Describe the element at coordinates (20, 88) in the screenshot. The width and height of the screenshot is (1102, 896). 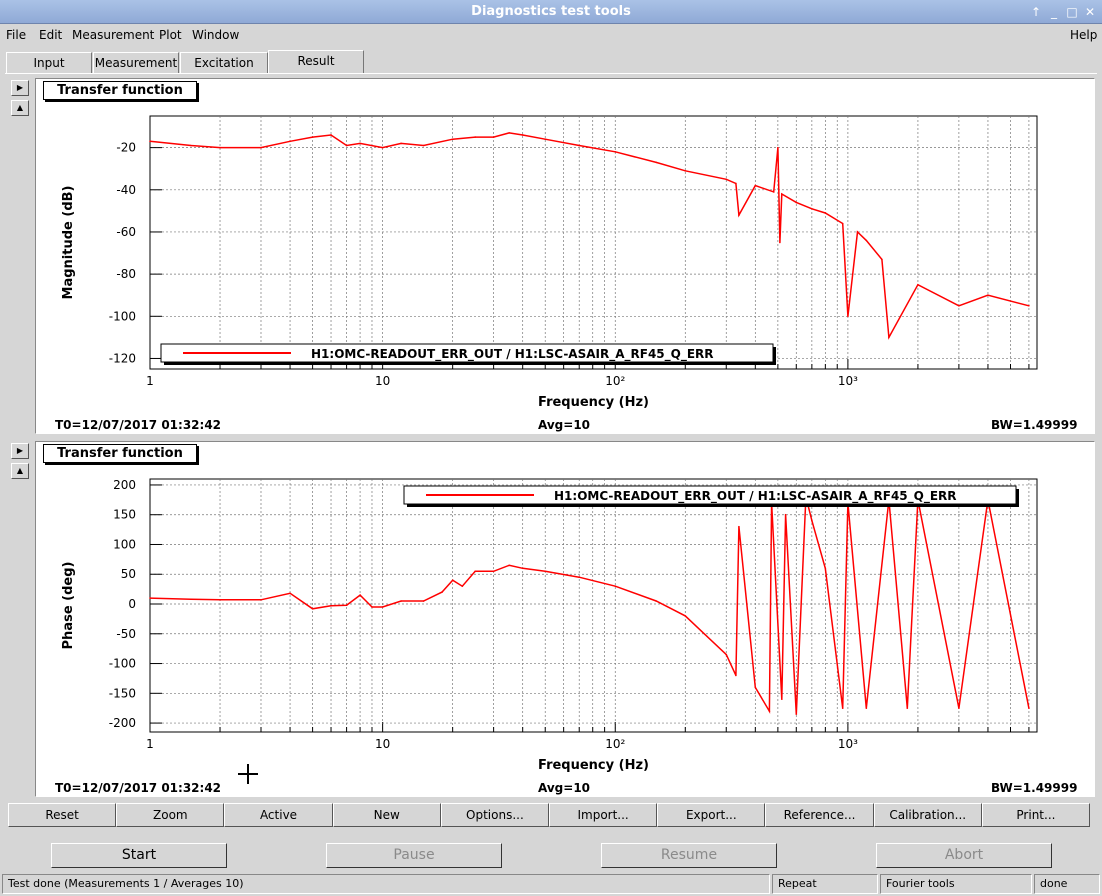
I see `pad-next-button: ▶` at that location.